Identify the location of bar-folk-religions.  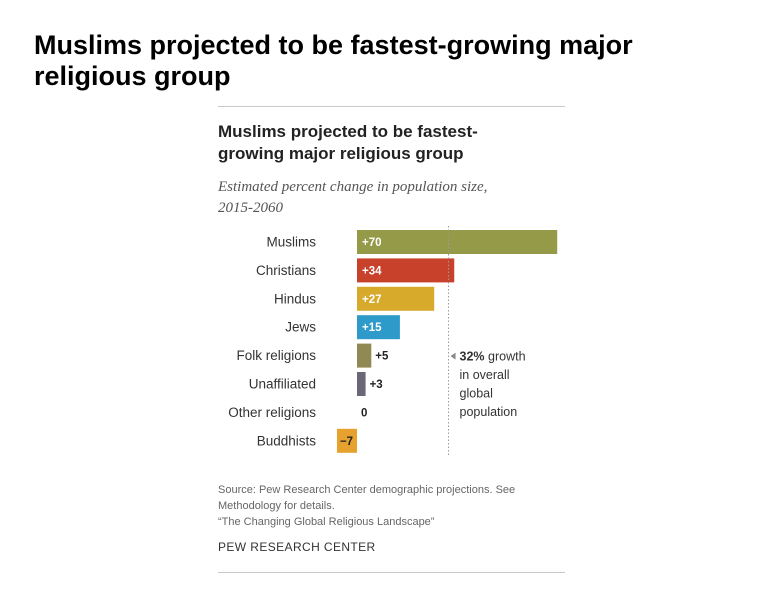
(364, 355).